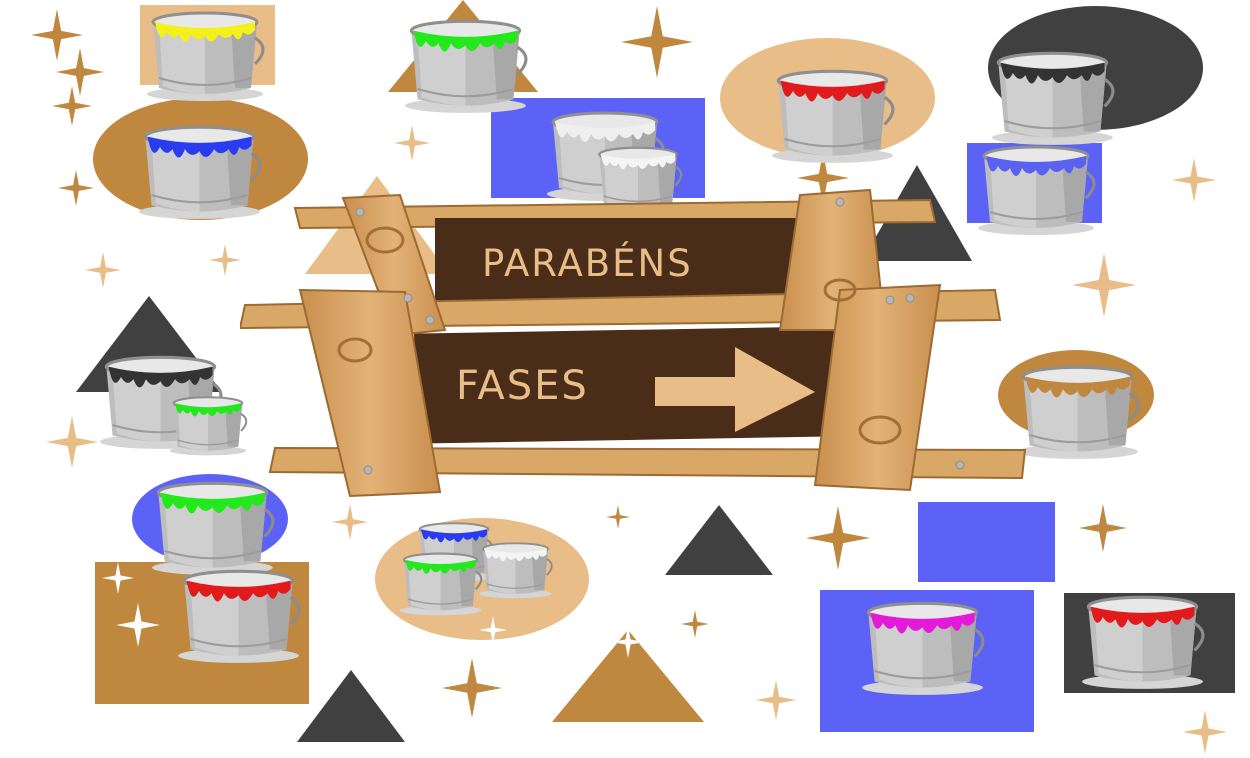 This screenshot has height=758, width=1250. Describe the element at coordinates (735, 389) in the screenshot. I see `arrow-right-icon` at that location.